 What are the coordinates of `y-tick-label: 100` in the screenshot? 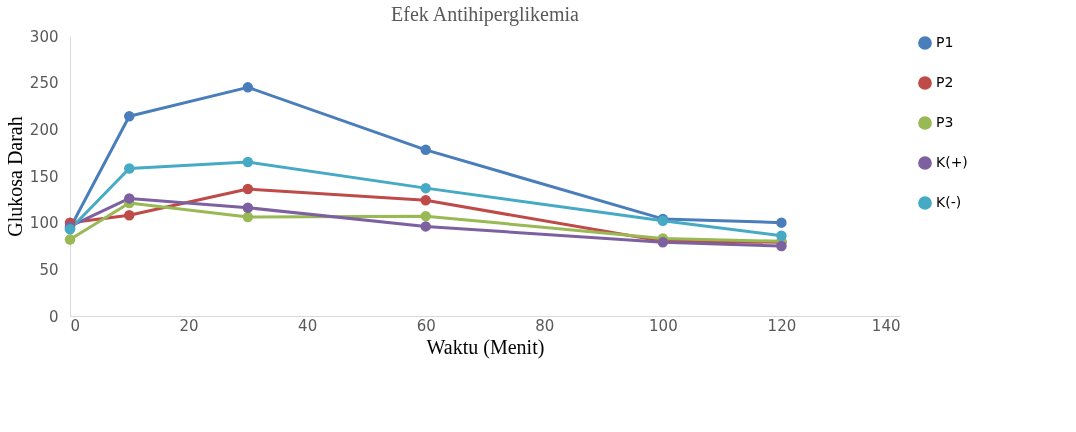 It's located at (44, 223).